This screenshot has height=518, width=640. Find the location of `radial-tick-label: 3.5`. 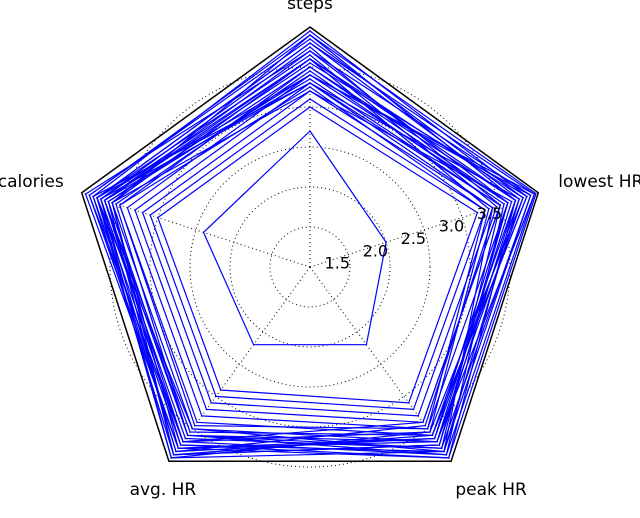

radial-tick-label: 3.5 is located at coordinates (489, 213).